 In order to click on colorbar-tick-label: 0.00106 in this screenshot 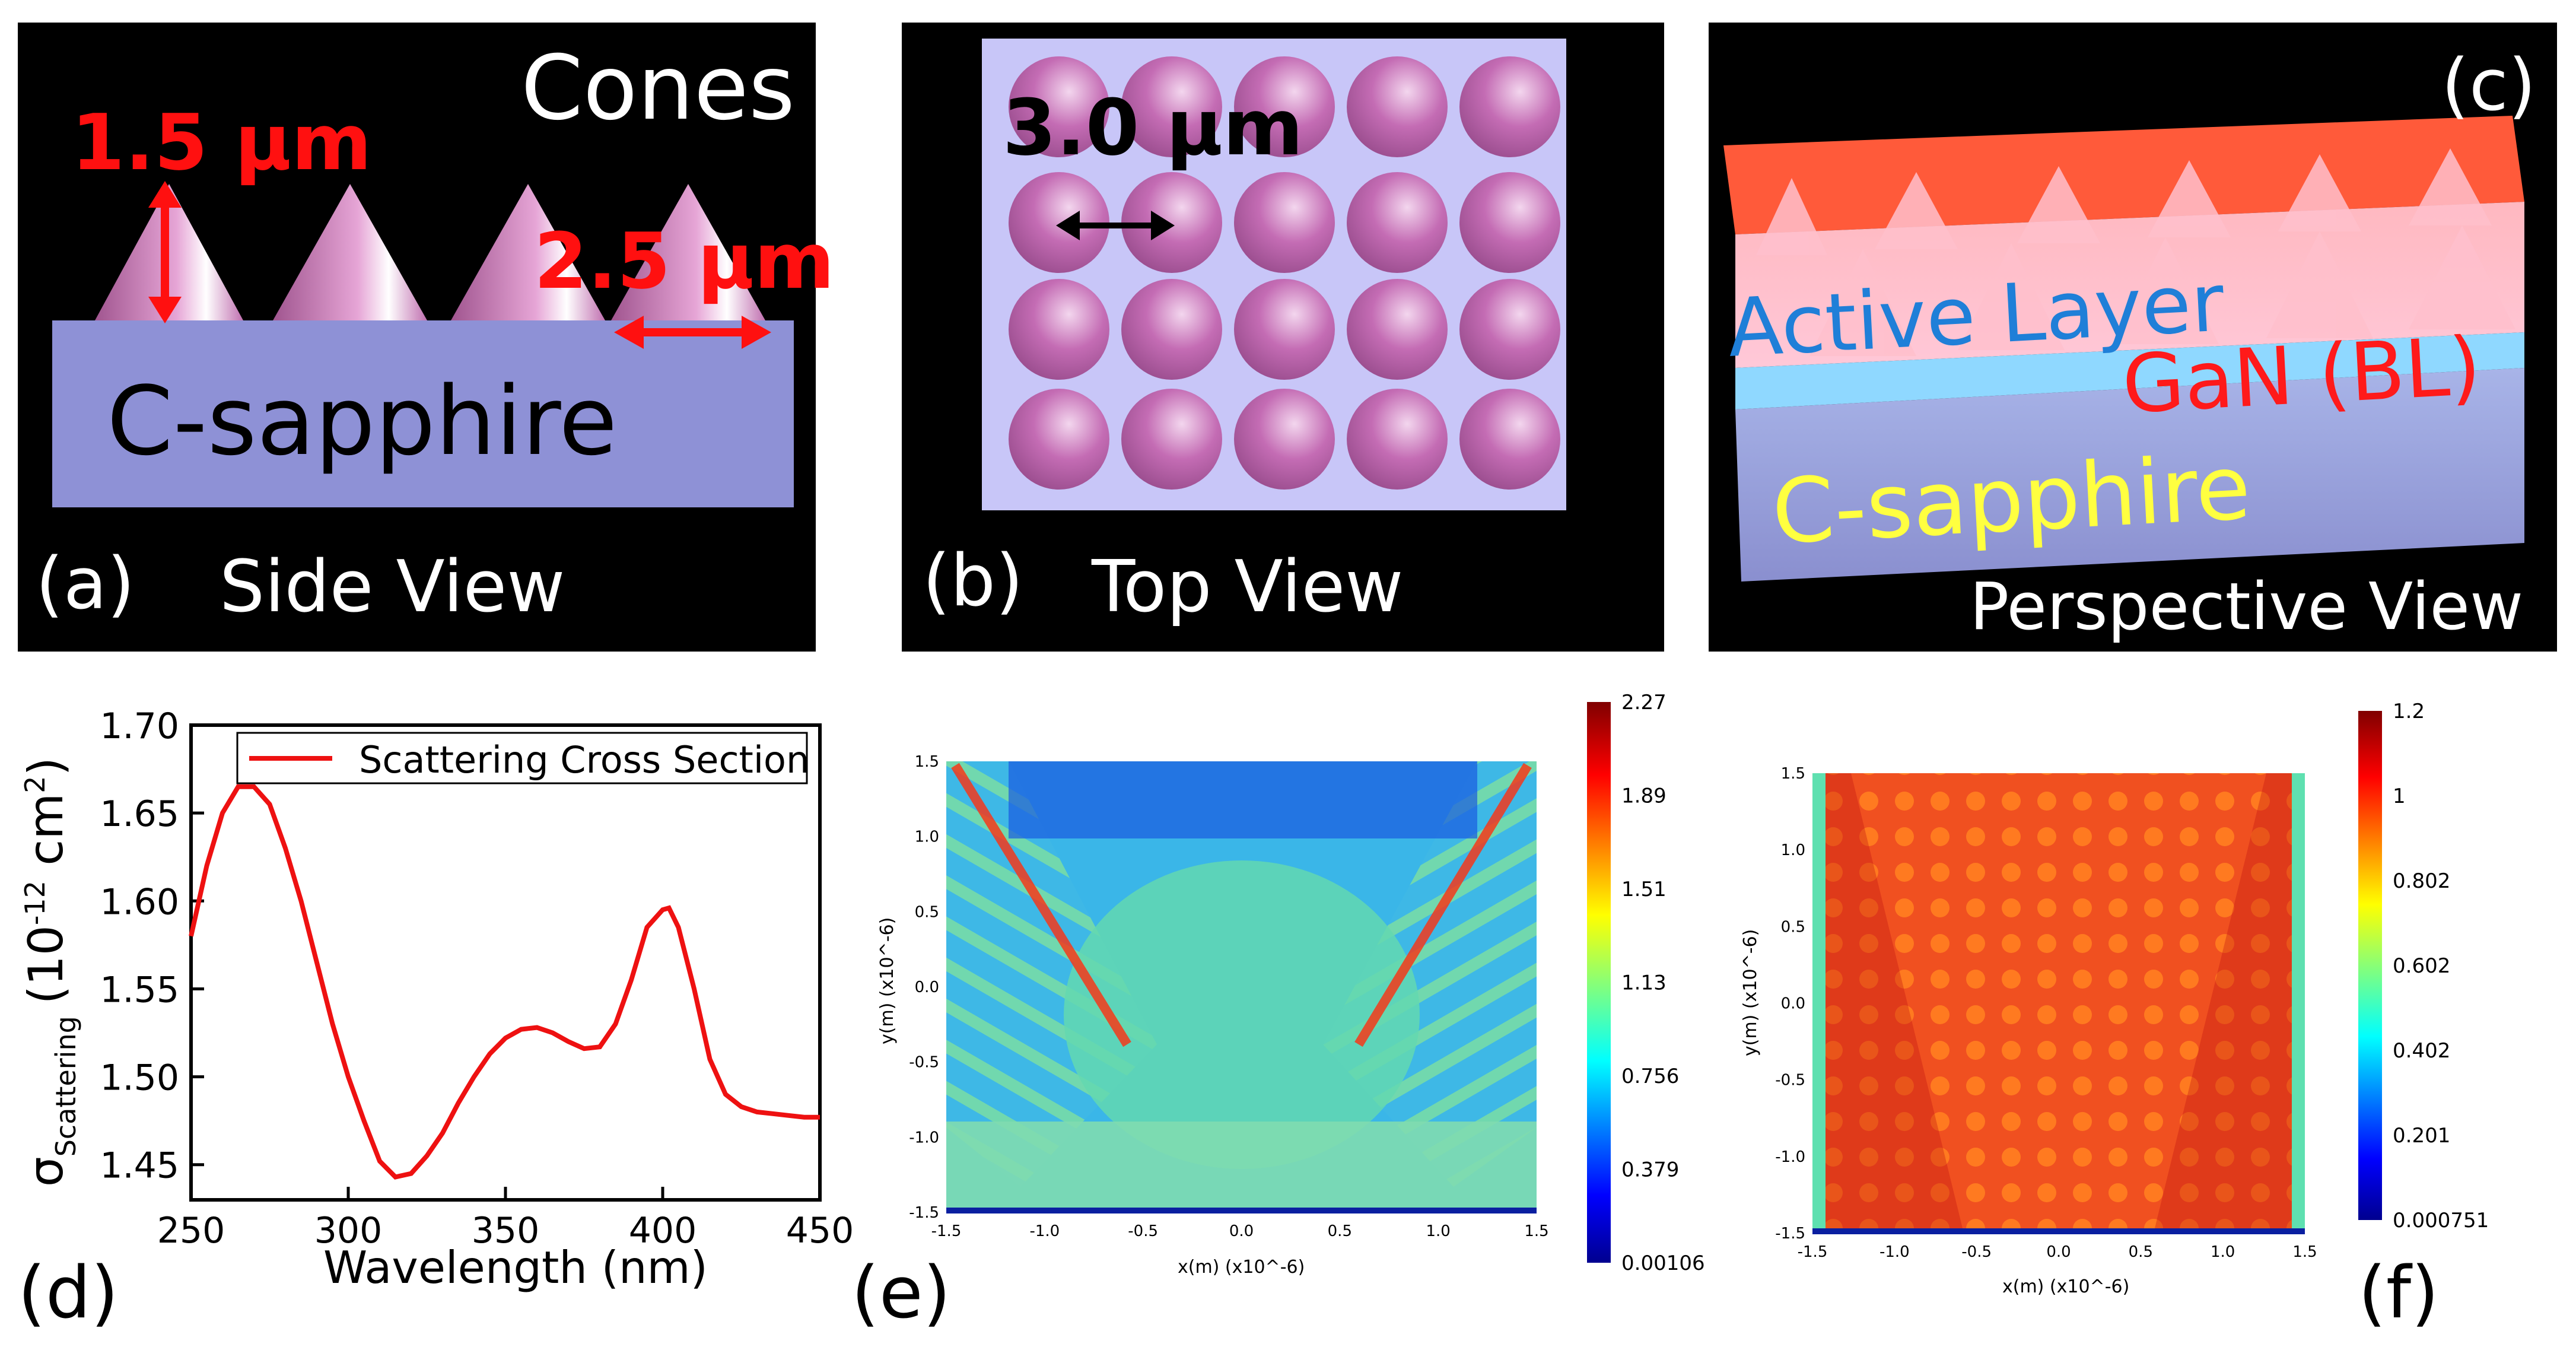, I will do `click(1663, 1263)`.